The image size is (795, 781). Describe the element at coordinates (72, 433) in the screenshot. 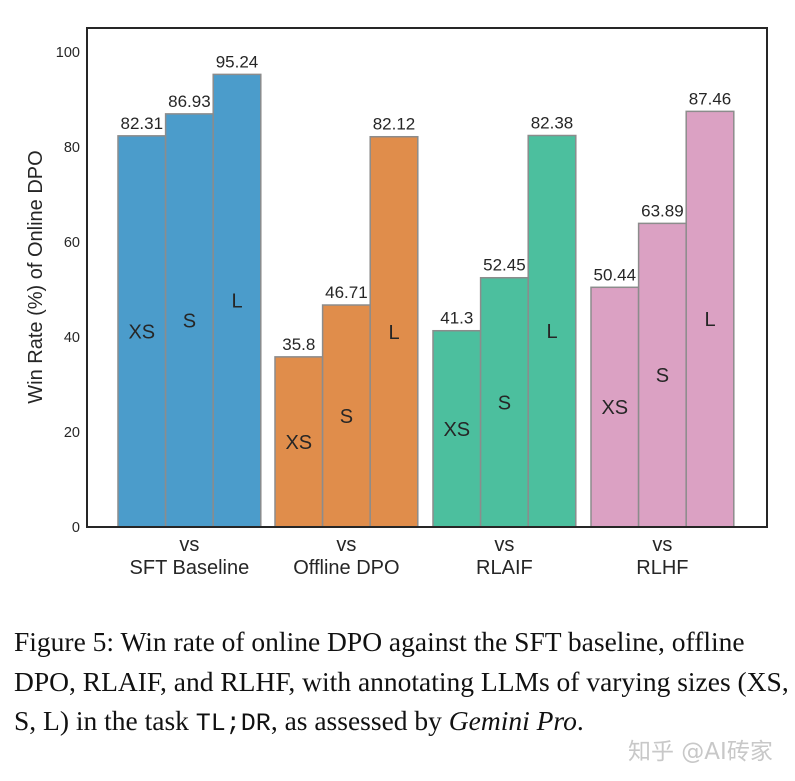

I see `y-tick-label: 20` at that location.